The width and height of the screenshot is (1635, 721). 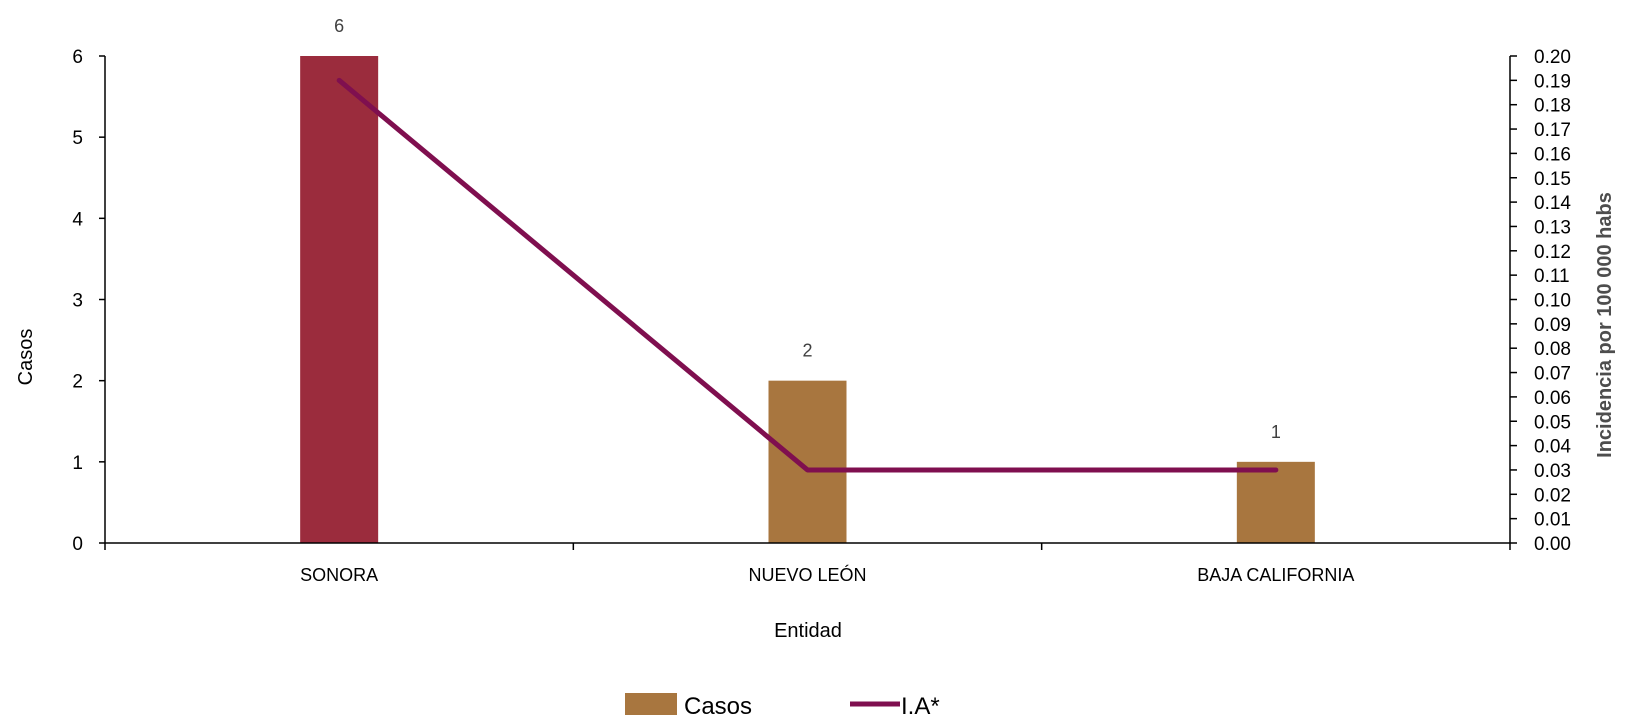 What do you see at coordinates (1552, 276) in the screenshot?
I see `y2-tick-label-11: 0.11` at bounding box center [1552, 276].